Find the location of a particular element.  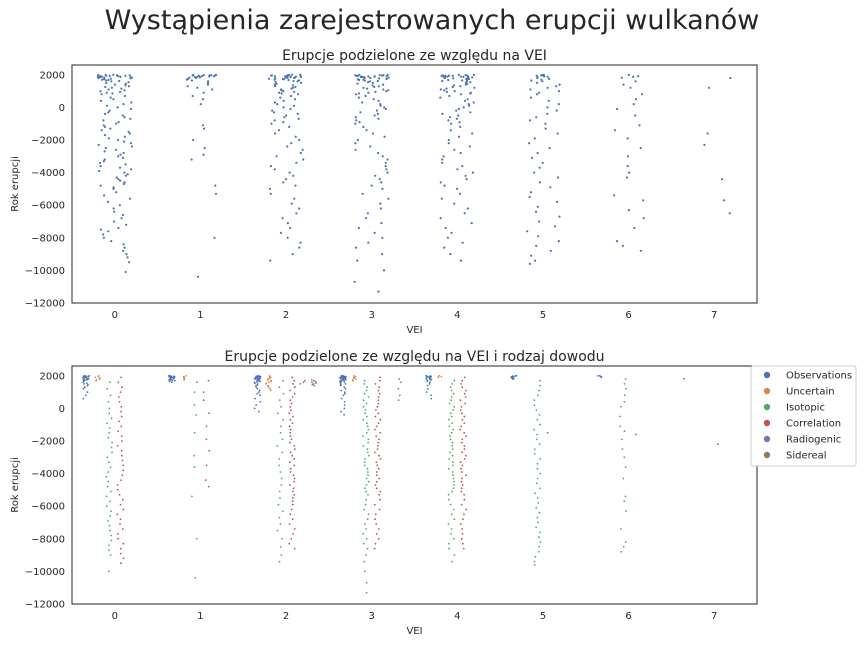

y-tick-label: −4000 is located at coordinates (48, 173).